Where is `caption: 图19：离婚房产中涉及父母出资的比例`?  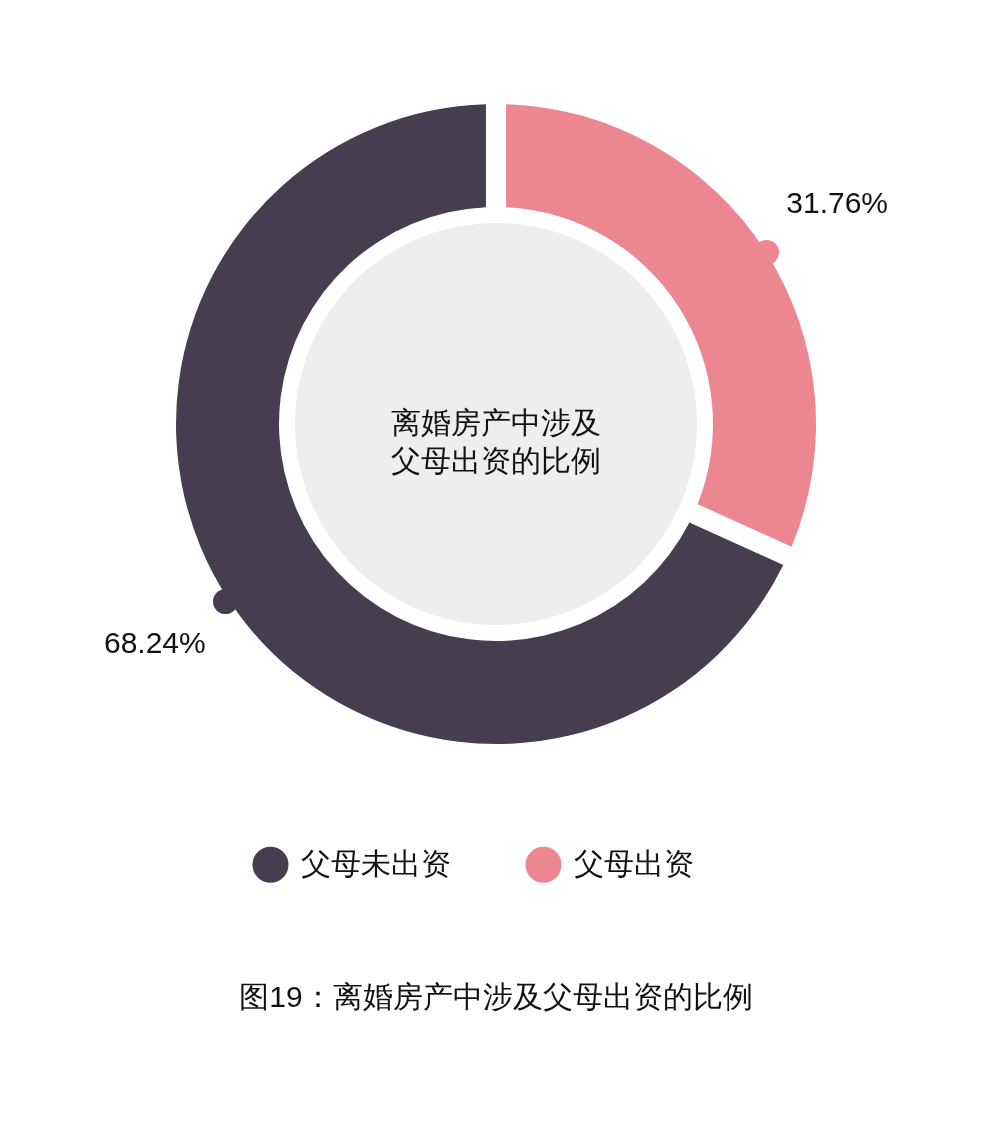
caption: 图19：离婚房产中涉及父母出资的比例 is located at coordinates (496, 996).